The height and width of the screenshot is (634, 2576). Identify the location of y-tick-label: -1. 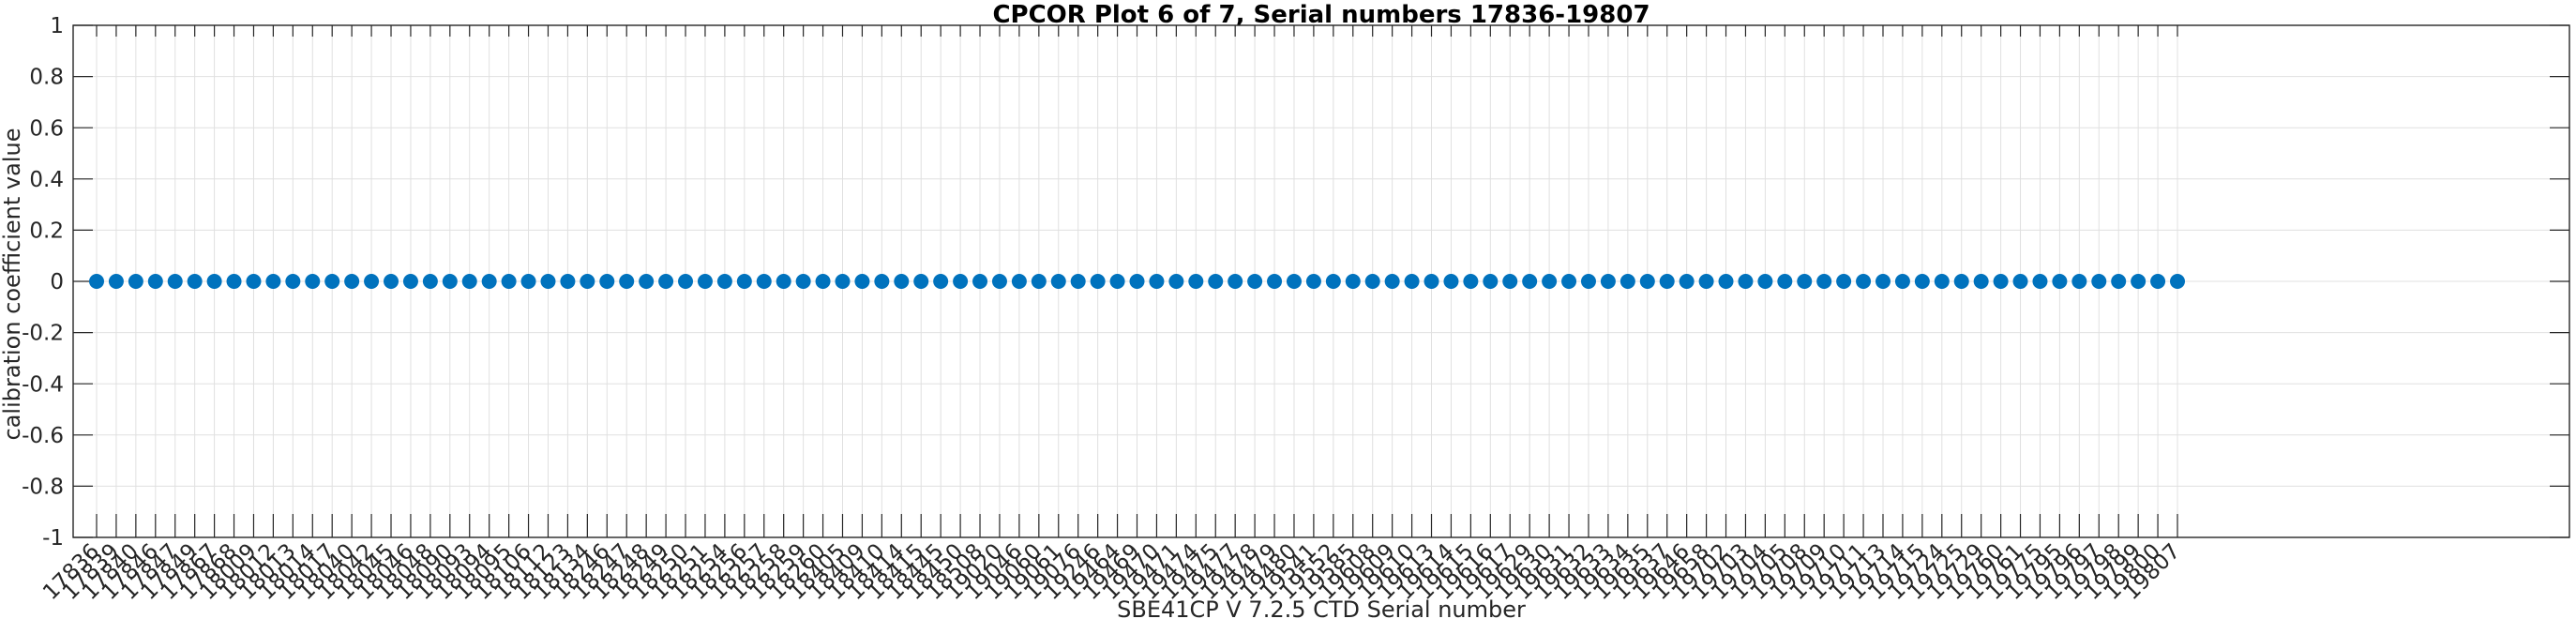
(53, 538).